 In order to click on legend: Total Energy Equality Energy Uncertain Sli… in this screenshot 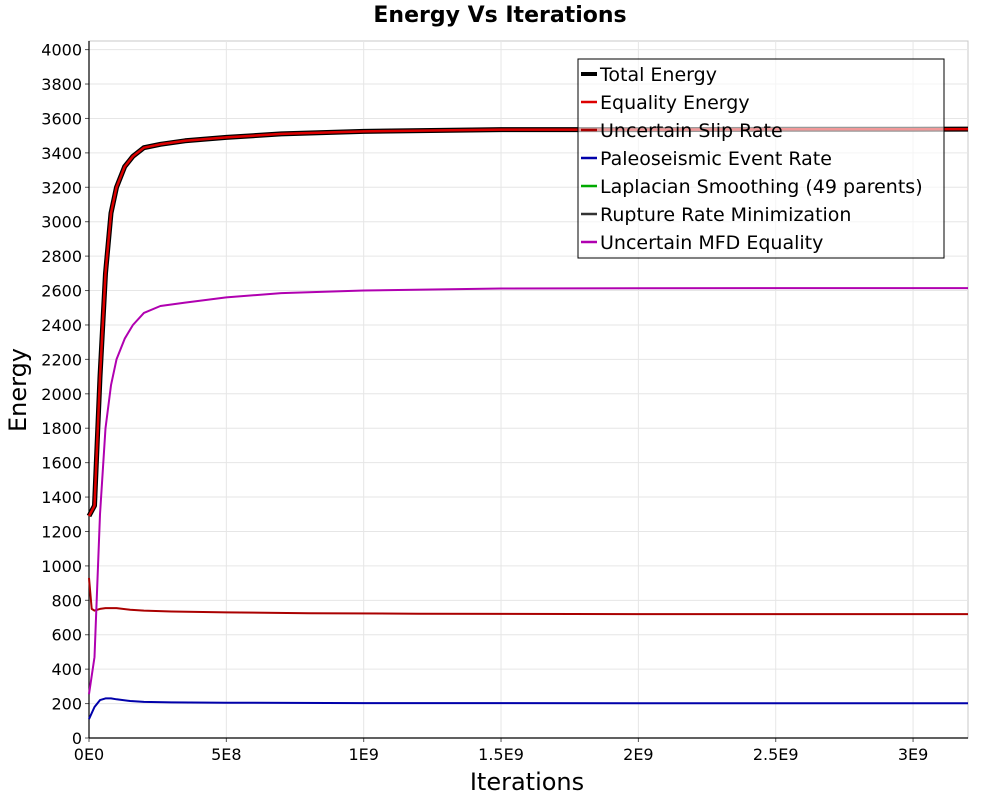, I will do `click(761, 158)`.